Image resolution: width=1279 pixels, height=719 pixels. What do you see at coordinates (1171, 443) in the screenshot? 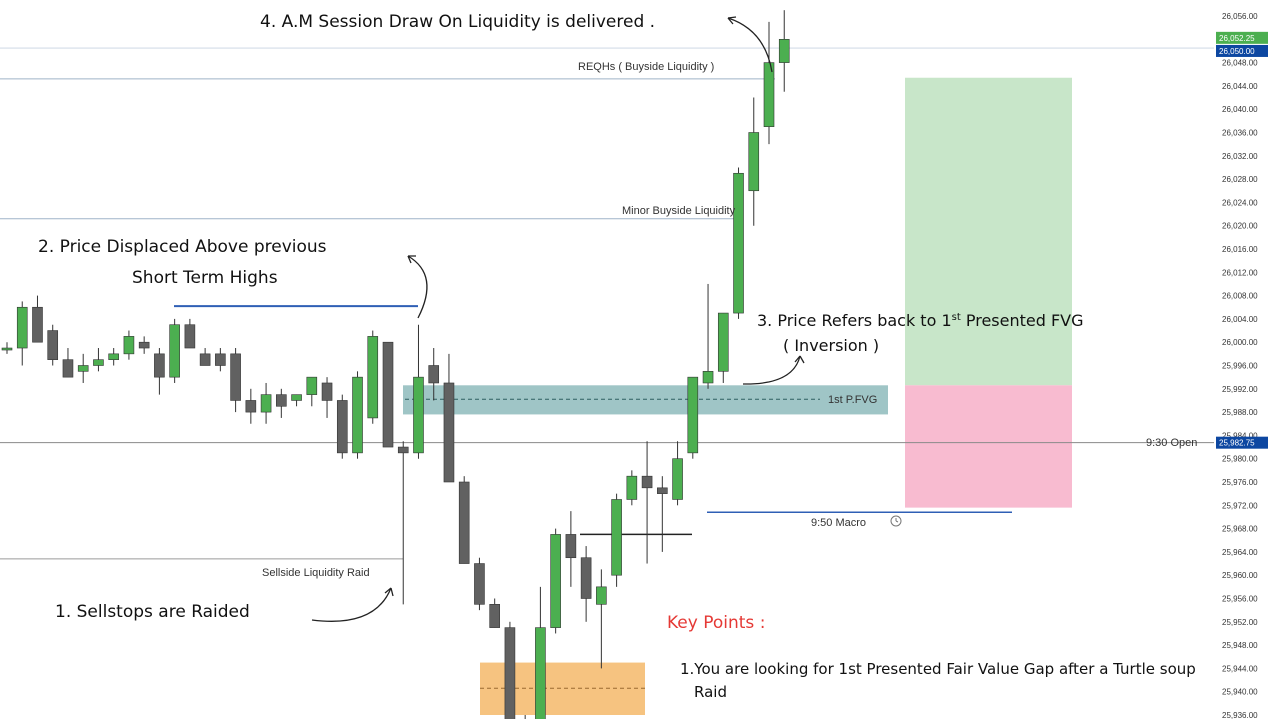
I see `open-label: 9:30 Open` at bounding box center [1171, 443].